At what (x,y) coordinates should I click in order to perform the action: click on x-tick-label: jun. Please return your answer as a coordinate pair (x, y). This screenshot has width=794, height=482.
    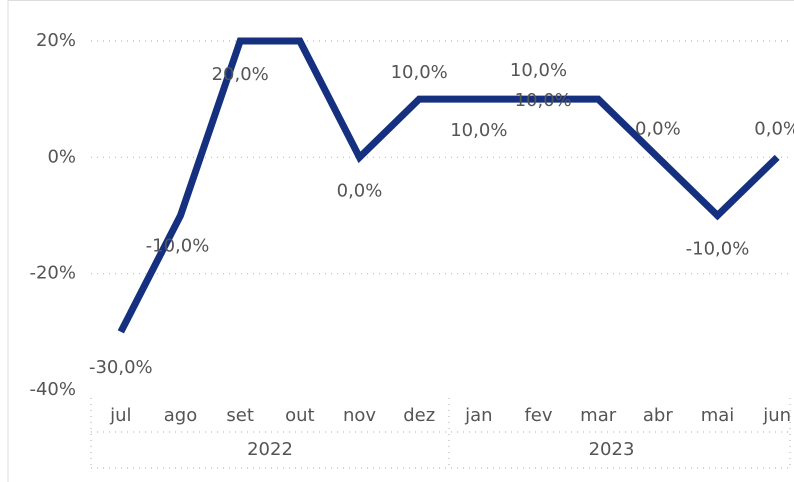
    Looking at the image, I should click on (776, 415).